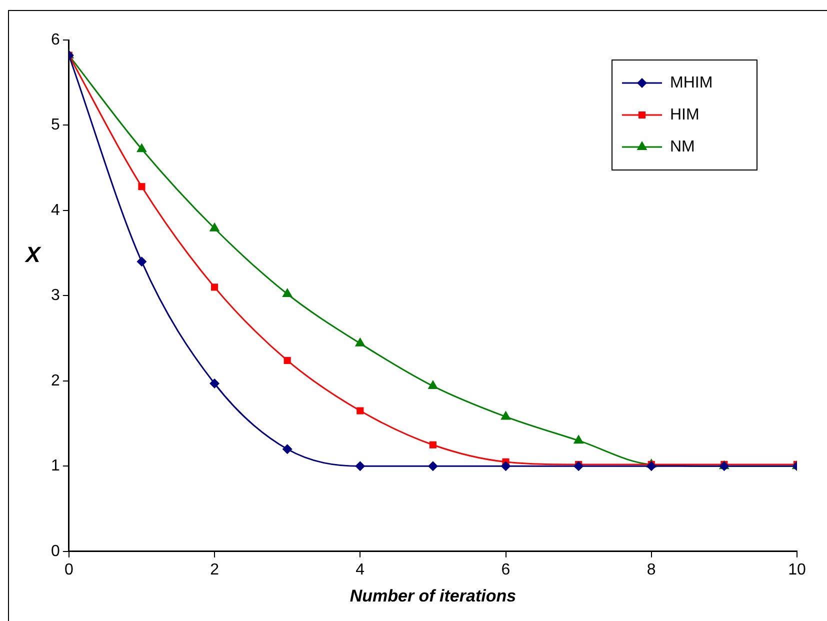 The height and width of the screenshot is (621, 827). What do you see at coordinates (55, 381) in the screenshot?
I see `y-tick-label: 2` at bounding box center [55, 381].